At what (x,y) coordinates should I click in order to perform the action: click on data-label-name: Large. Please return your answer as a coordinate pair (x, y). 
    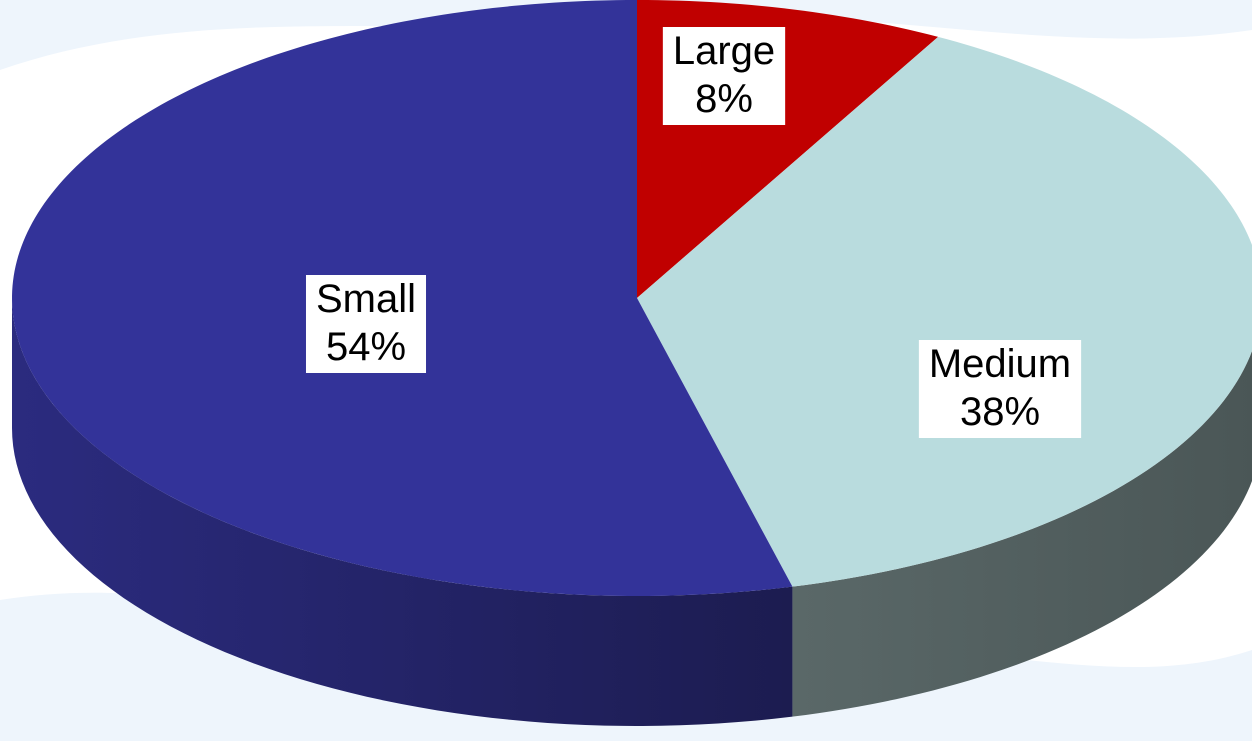
    Looking at the image, I should click on (724, 51).